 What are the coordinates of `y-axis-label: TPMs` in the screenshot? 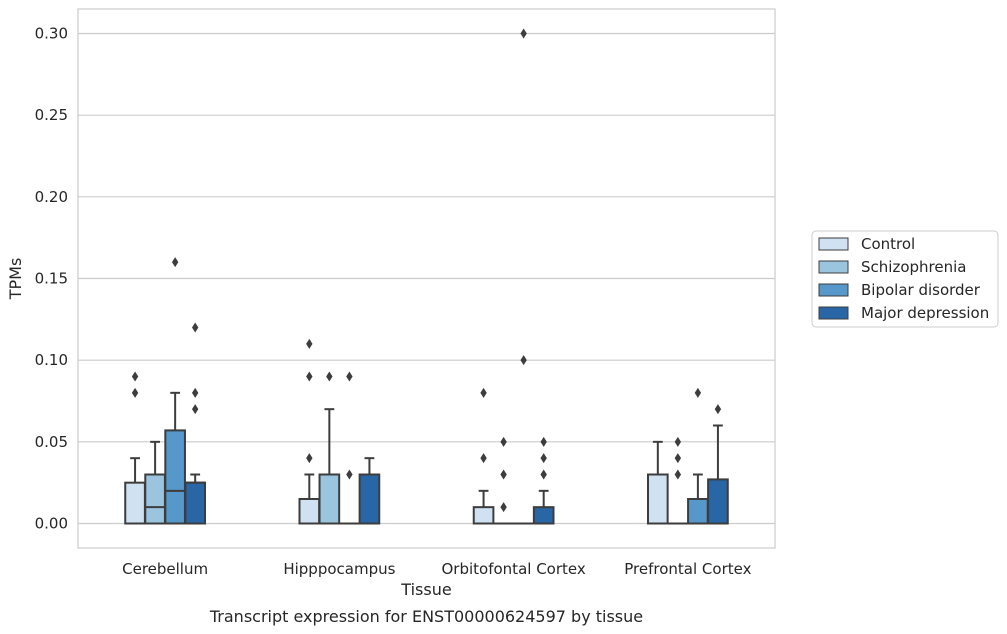 It's located at (15, 279).